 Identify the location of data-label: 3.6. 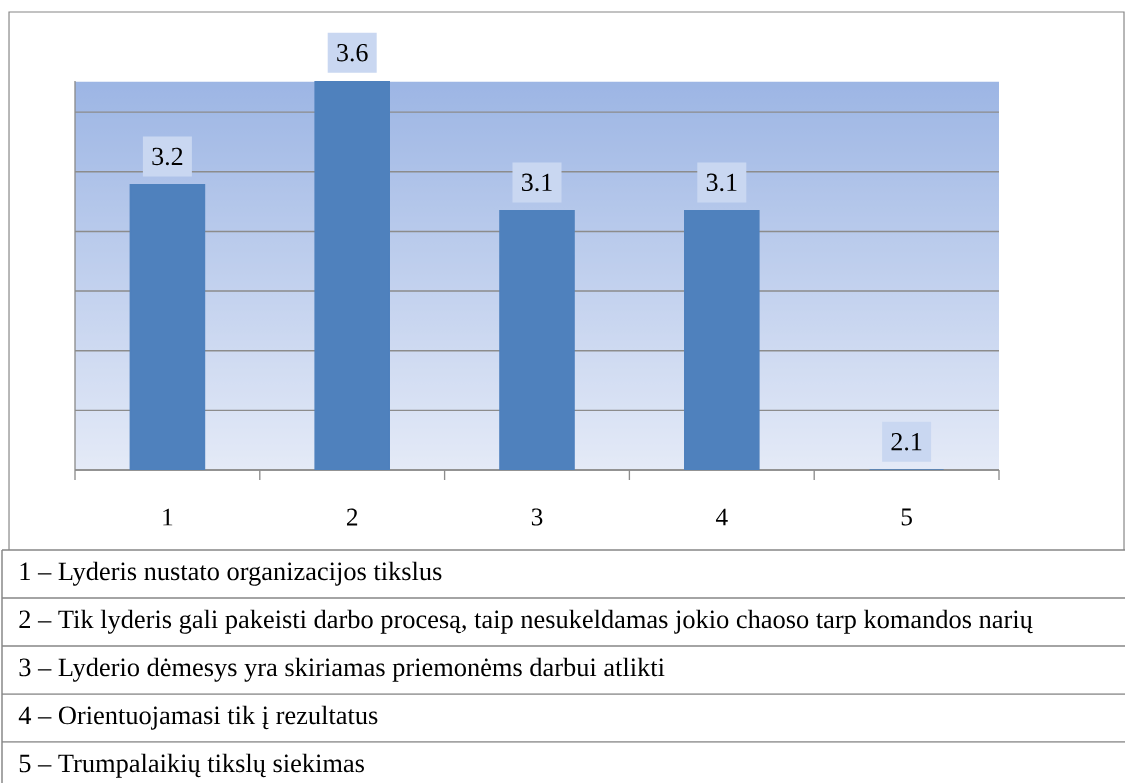
(352, 52).